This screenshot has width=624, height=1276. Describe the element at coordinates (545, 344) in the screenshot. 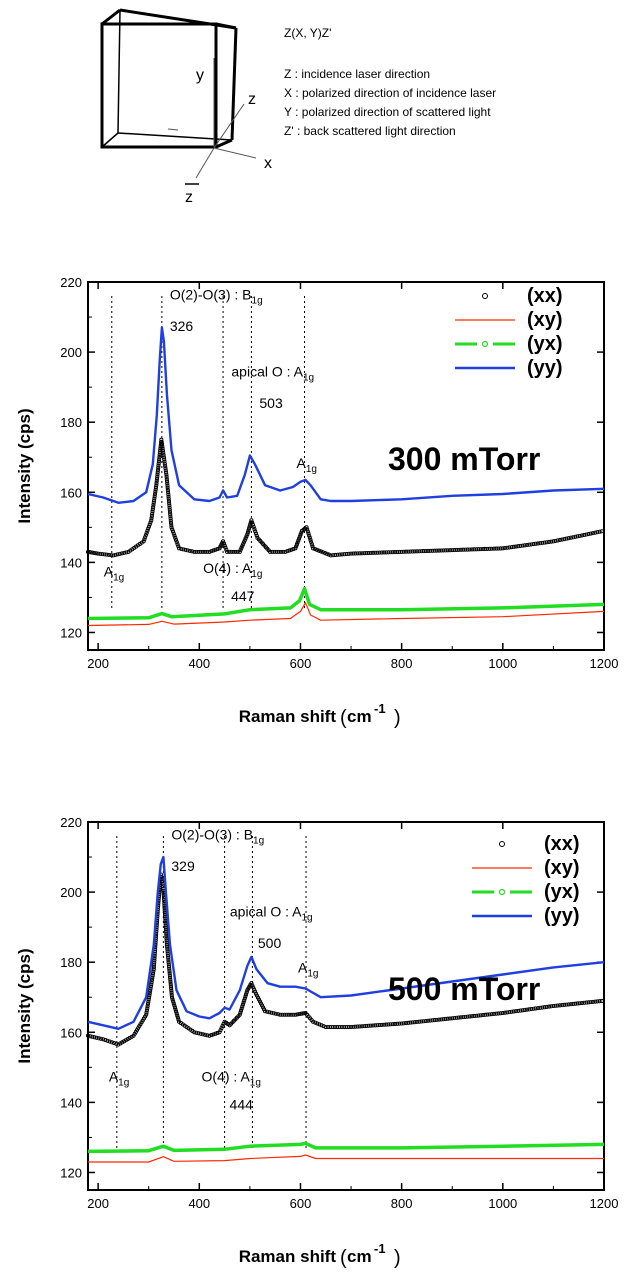

I see `legend-label: (yx)` at that location.